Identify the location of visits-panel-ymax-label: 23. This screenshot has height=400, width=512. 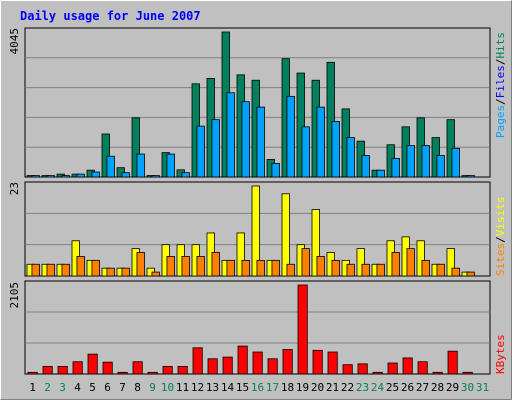
(14, 188).